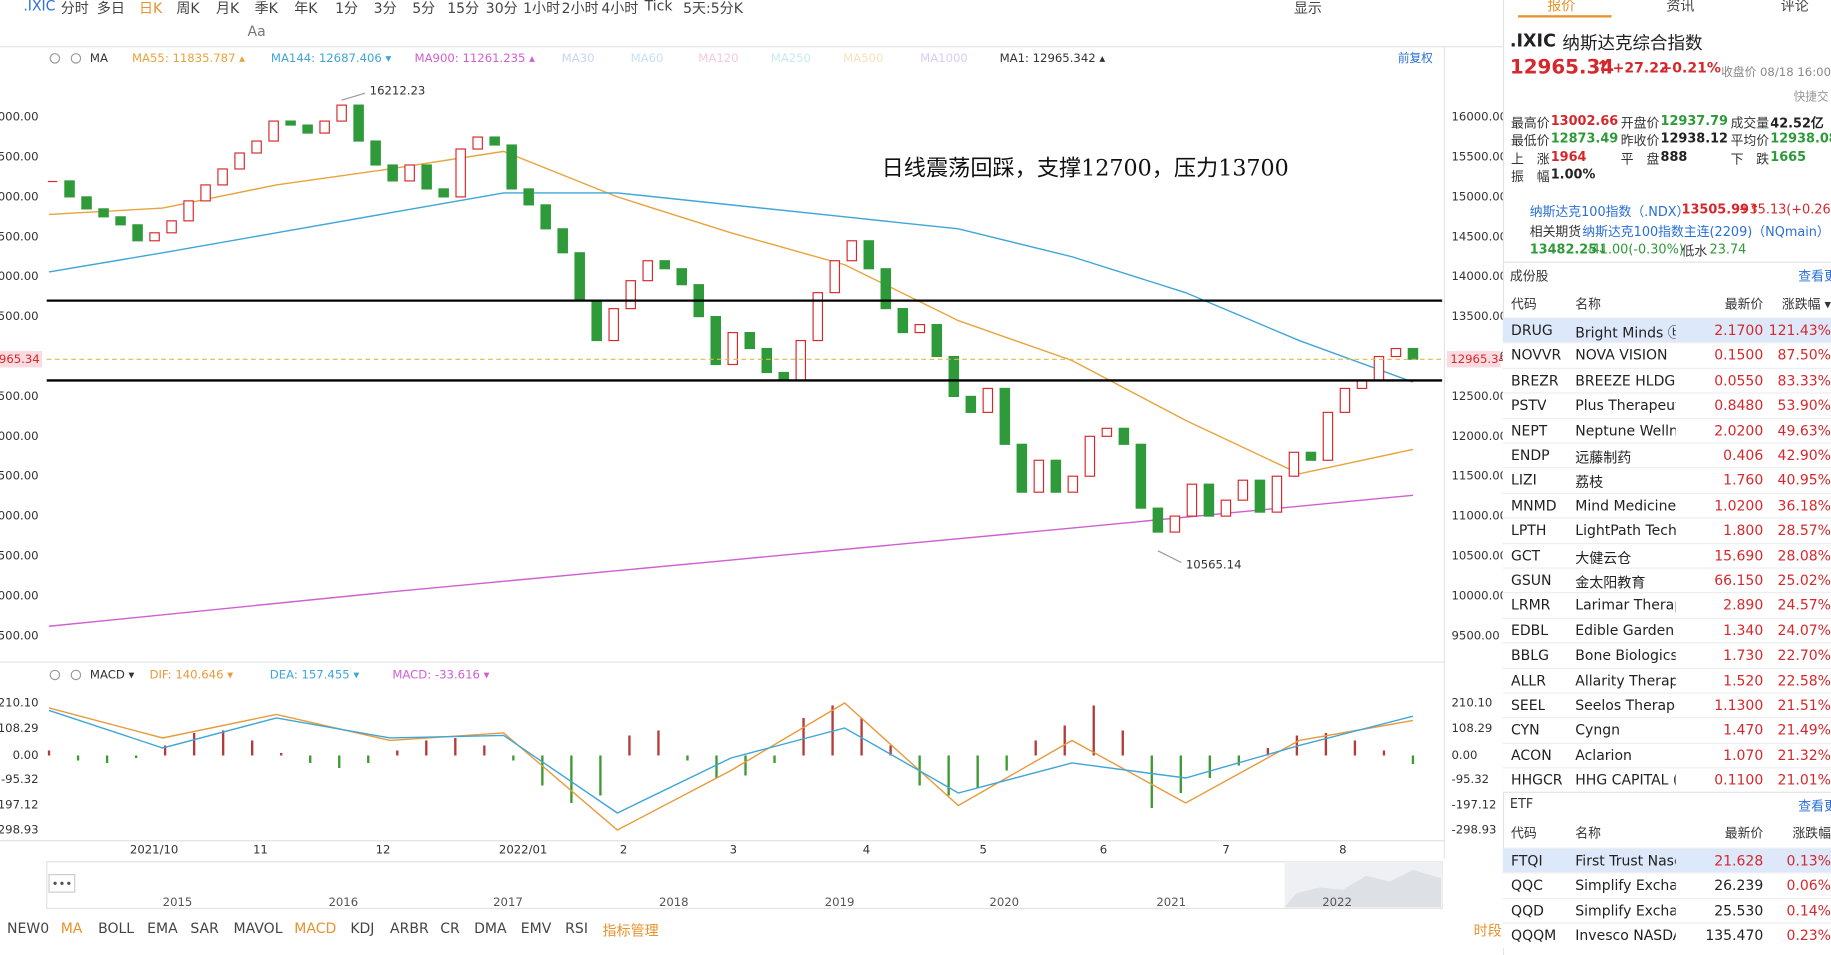  I want to click on period-tab: Tick, so click(658, 7).